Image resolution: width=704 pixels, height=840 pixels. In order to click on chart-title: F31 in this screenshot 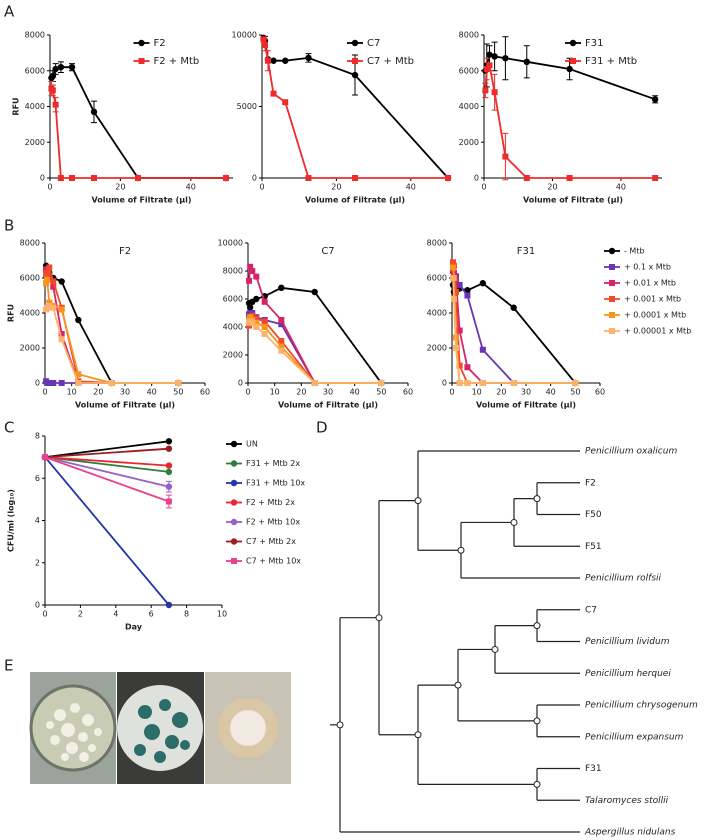, I will do `click(526, 251)`.